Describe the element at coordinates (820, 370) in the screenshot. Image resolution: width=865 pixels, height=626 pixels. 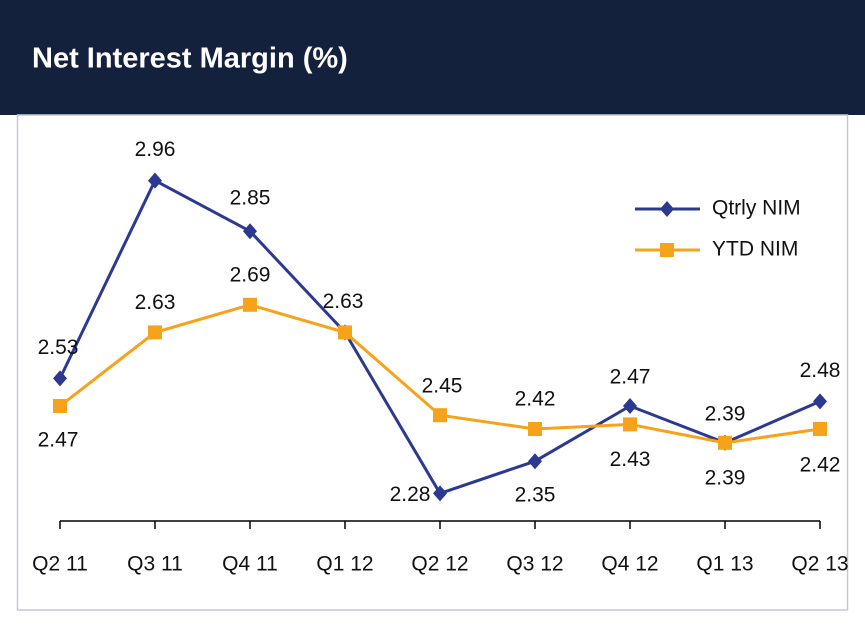
I see `data-label: 2.48` at that location.